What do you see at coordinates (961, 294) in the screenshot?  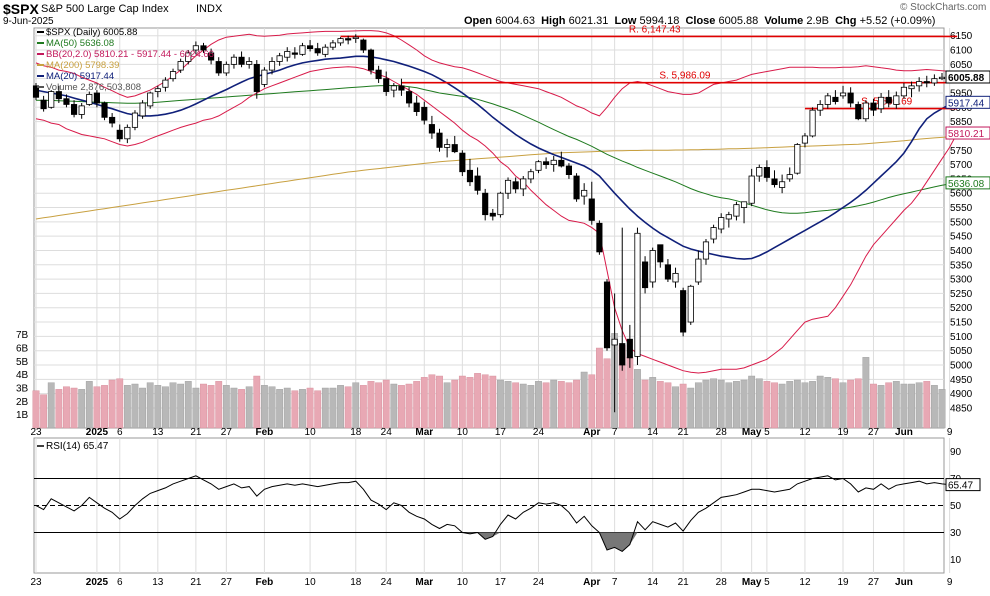 I see `price-y-tick-label: 5250` at bounding box center [961, 294].